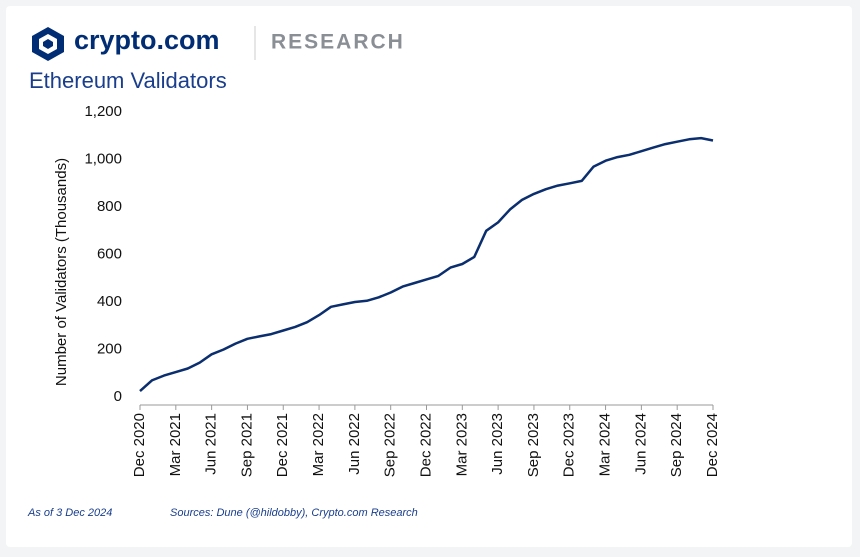 This screenshot has height=557, width=860. Describe the element at coordinates (390, 445) in the screenshot. I see `x-tick-label: Sep 2022` at that location.